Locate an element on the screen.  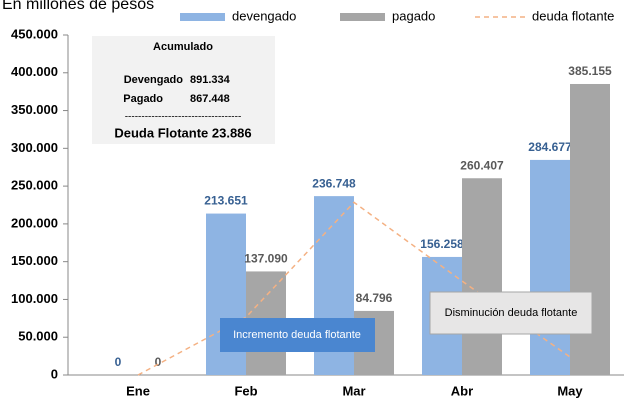
summary-total: Deuda Flotante 23.886 is located at coordinates (182, 132).